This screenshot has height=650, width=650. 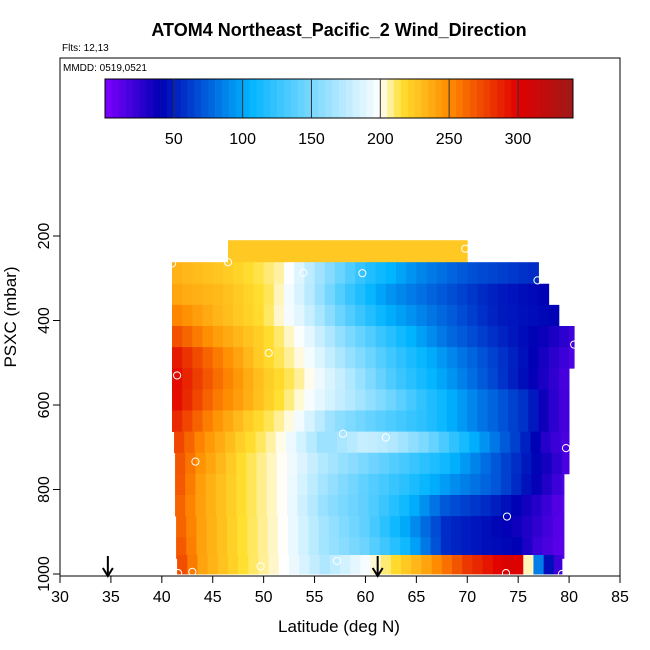 What do you see at coordinates (44, 236) in the screenshot?
I see `y-tick-label: 200` at bounding box center [44, 236].